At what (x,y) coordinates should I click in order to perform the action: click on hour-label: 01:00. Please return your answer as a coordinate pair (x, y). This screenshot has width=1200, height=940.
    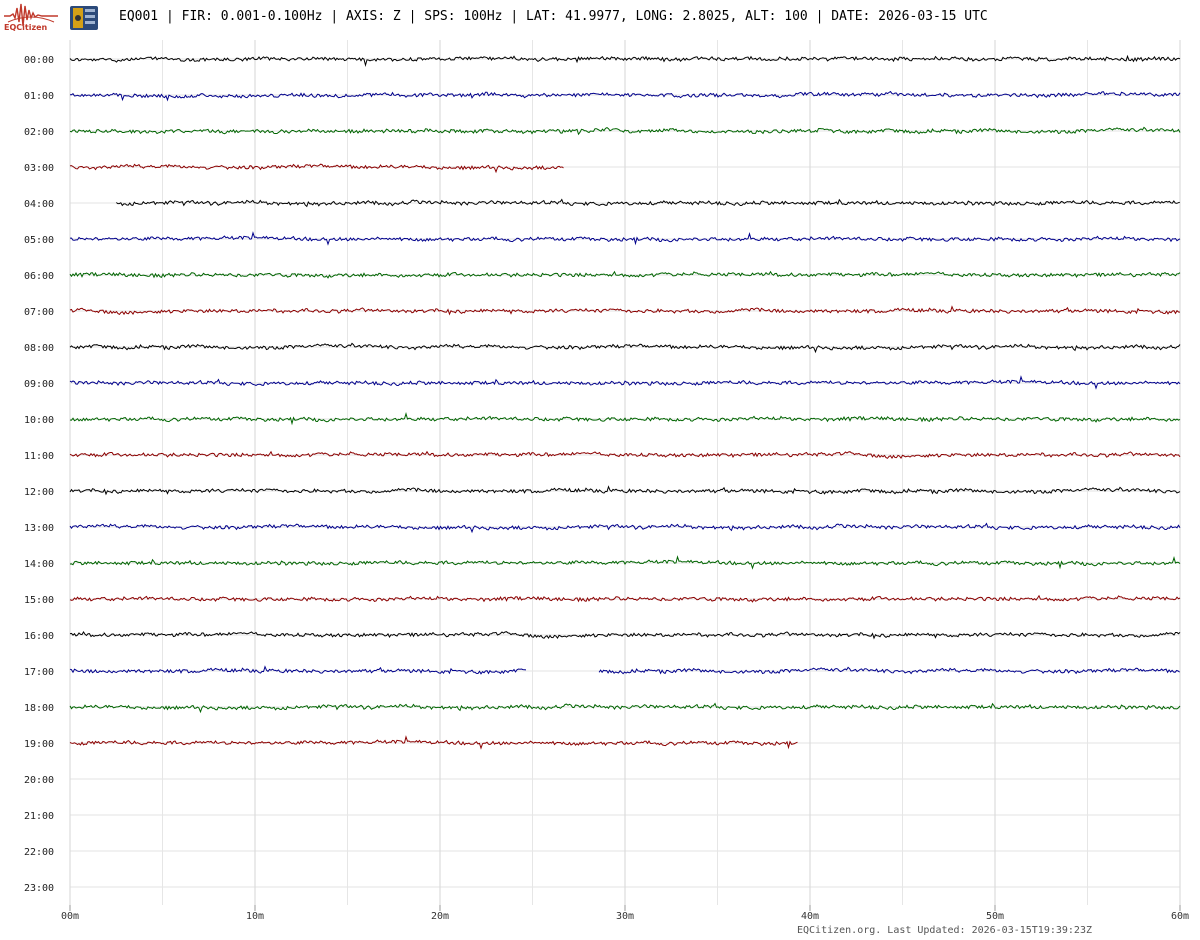
    Looking at the image, I should click on (39, 96).